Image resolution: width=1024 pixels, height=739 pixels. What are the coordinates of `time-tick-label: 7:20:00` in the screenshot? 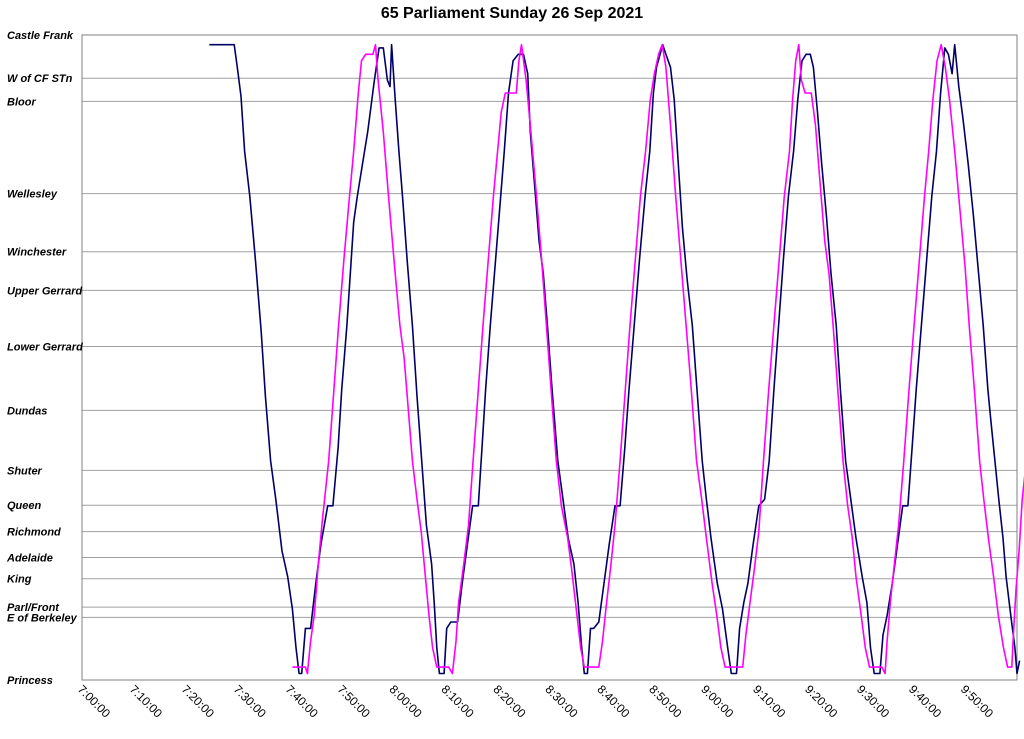 It's located at (198, 701).